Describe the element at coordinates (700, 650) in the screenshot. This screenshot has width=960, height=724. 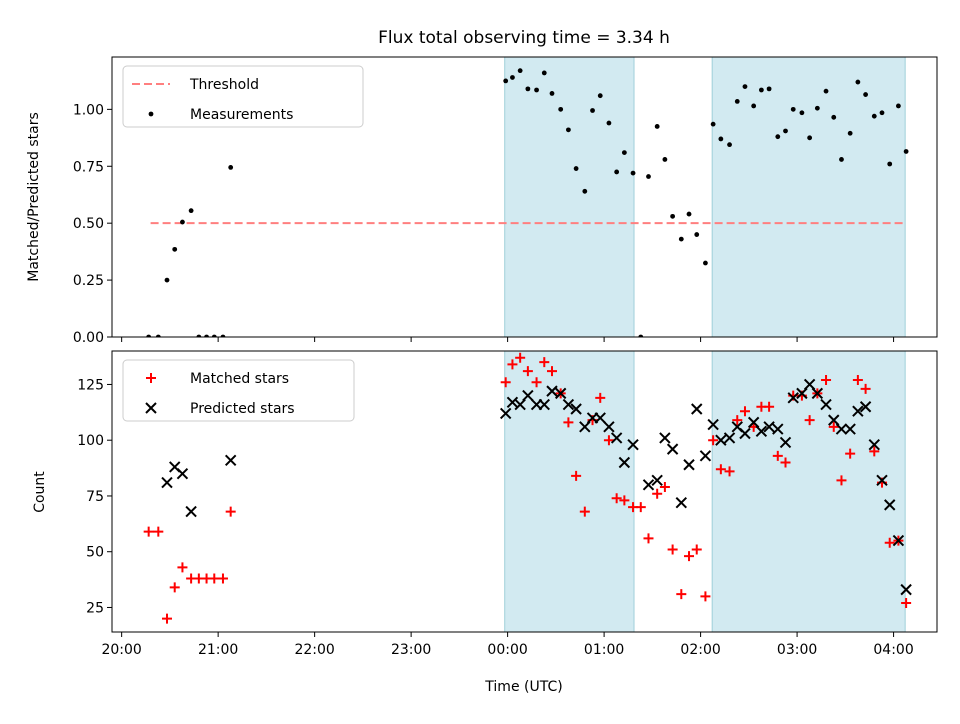
I see `x-tick-label: 02:00` at that location.